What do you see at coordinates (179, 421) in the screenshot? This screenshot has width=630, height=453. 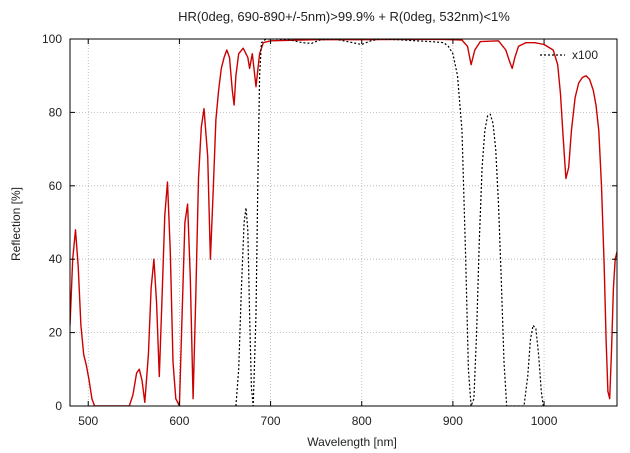 I see `x-tick-label: 600` at bounding box center [179, 421].